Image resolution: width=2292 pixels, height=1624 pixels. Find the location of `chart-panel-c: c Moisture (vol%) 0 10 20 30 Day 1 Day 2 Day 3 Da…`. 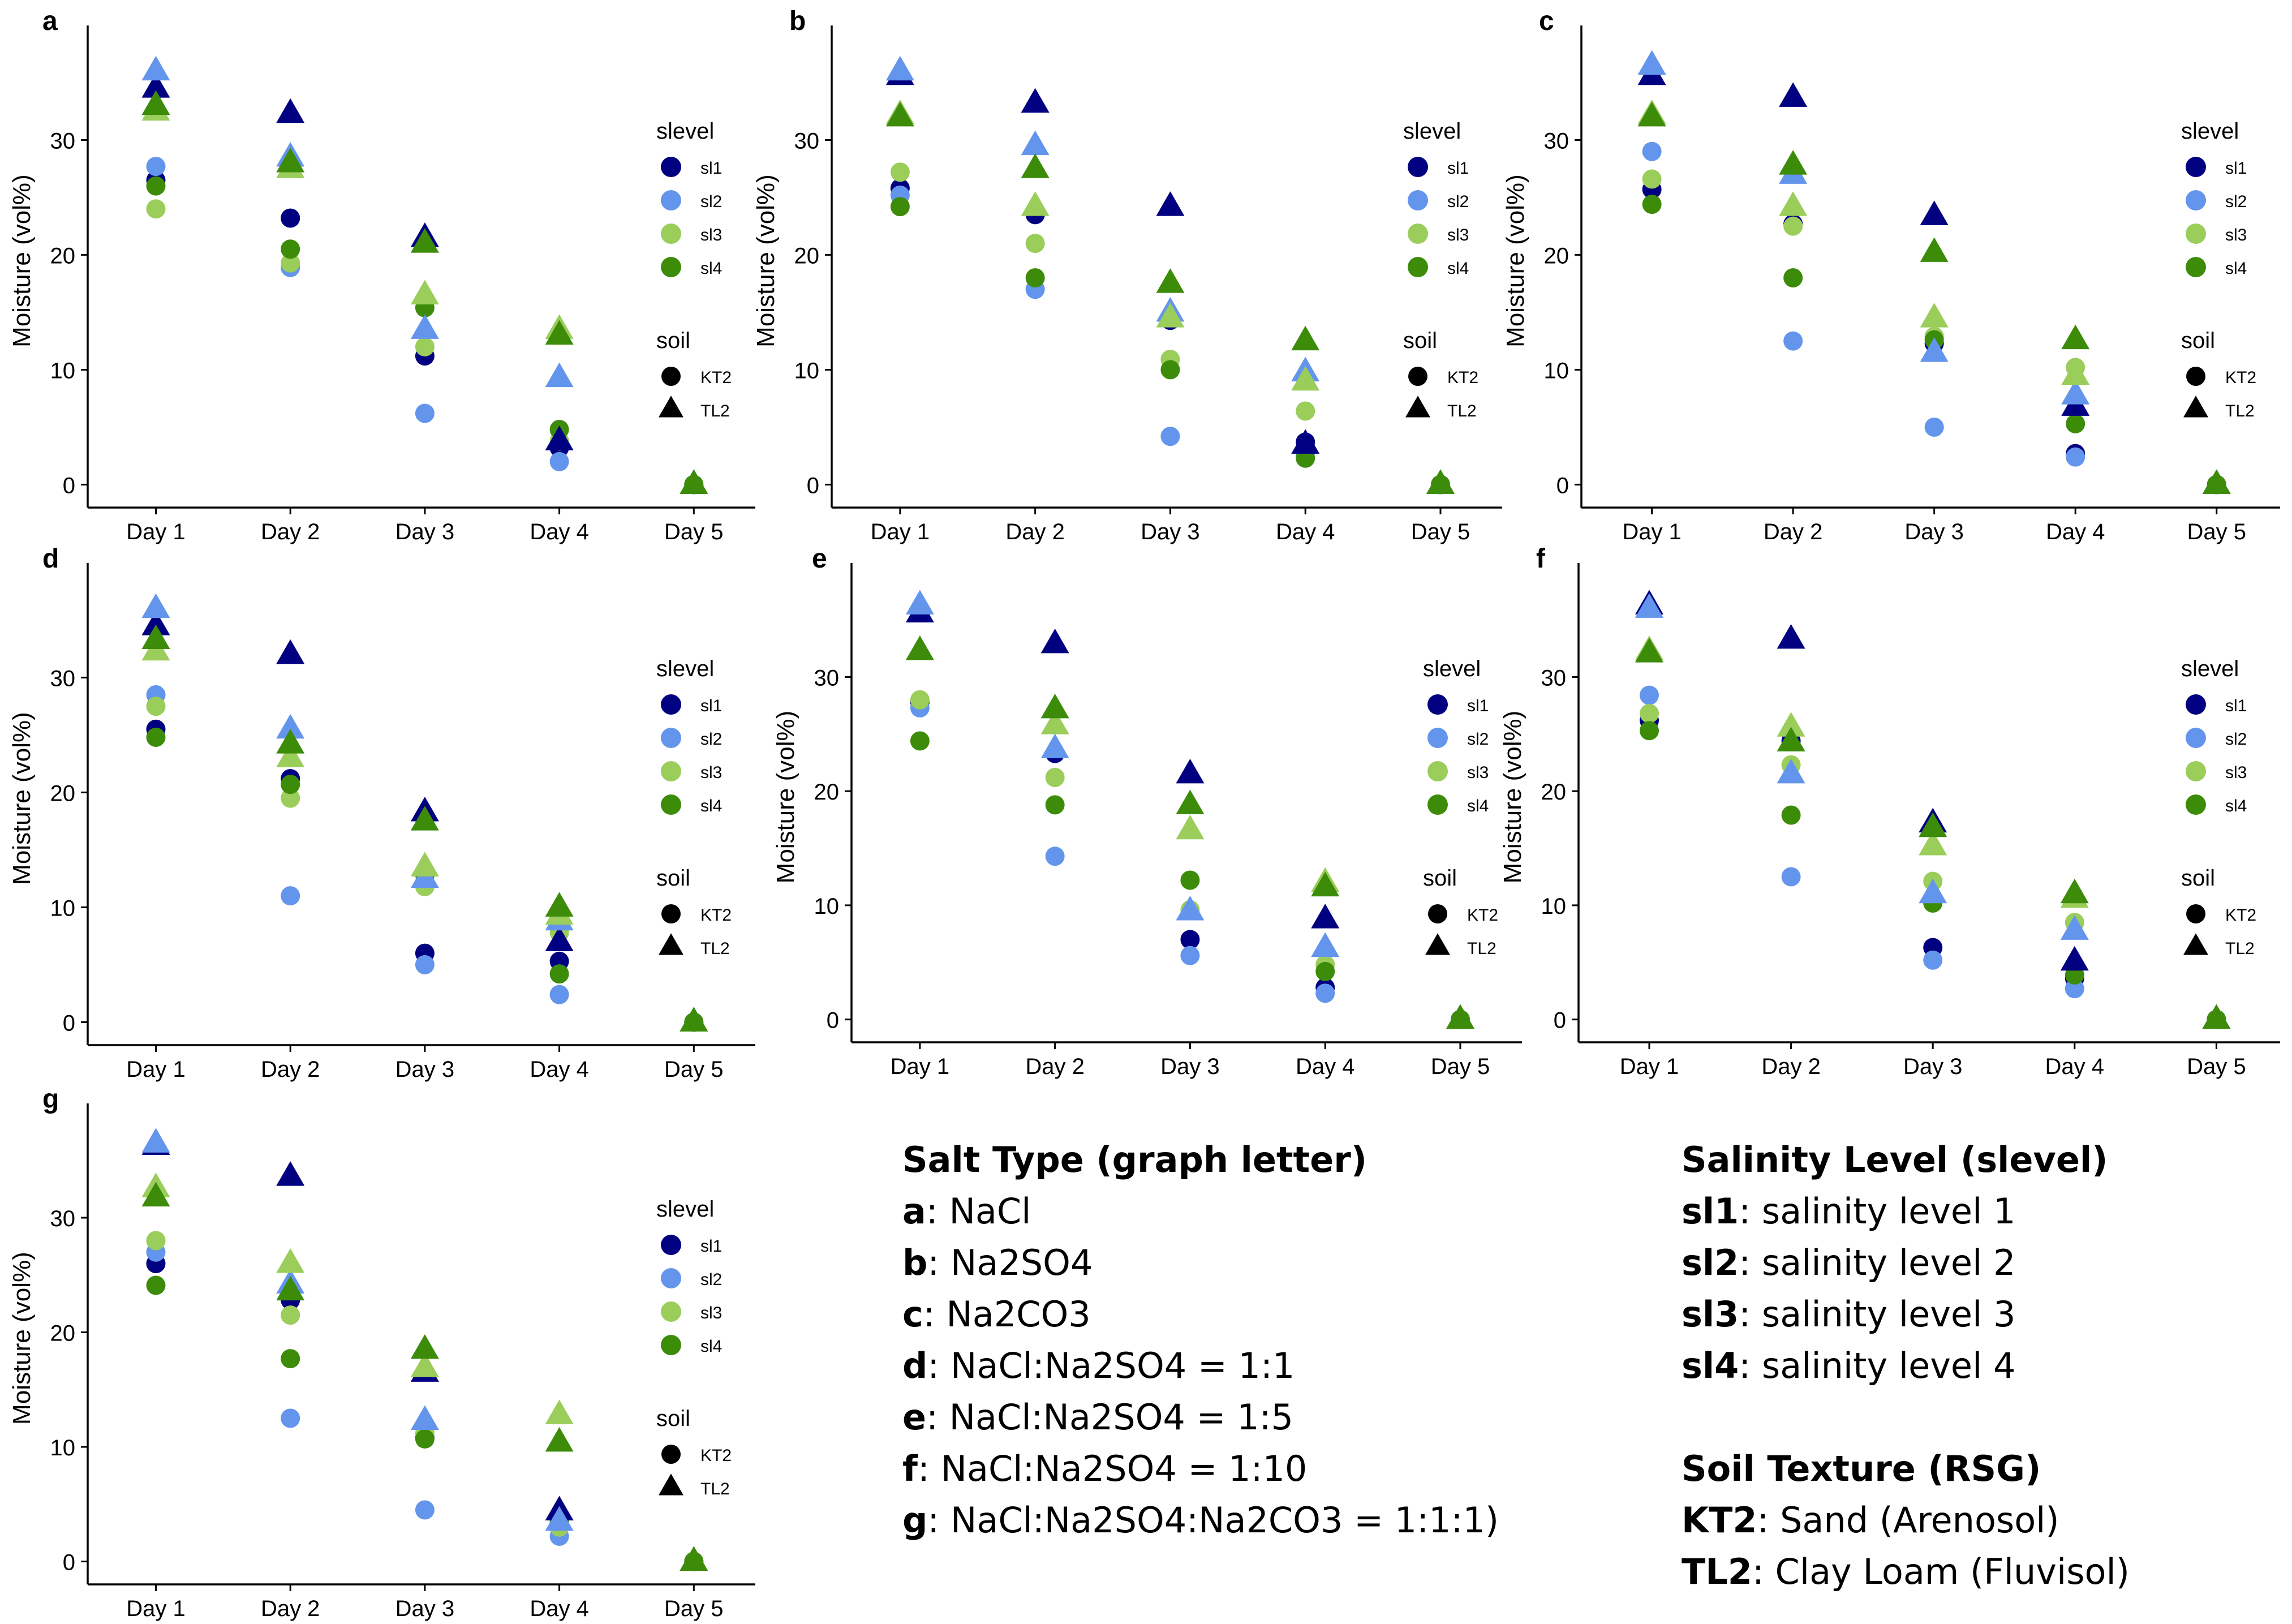

chart-panel-c: c Moisture (vol%) 0 10 20 30 Day 1 Day 2 Day 3 Da… is located at coordinates (1891, 275).